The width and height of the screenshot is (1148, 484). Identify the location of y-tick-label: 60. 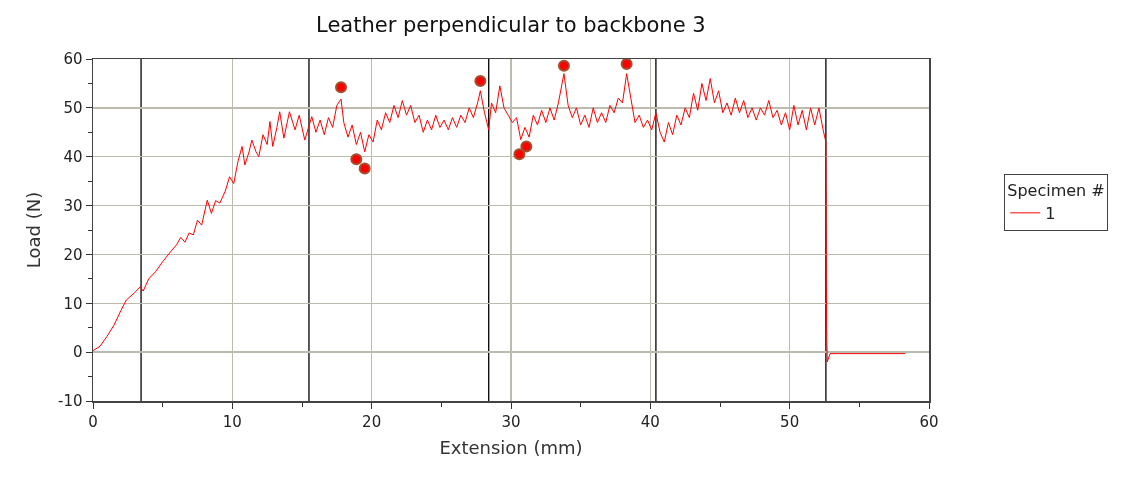
(73, 59).